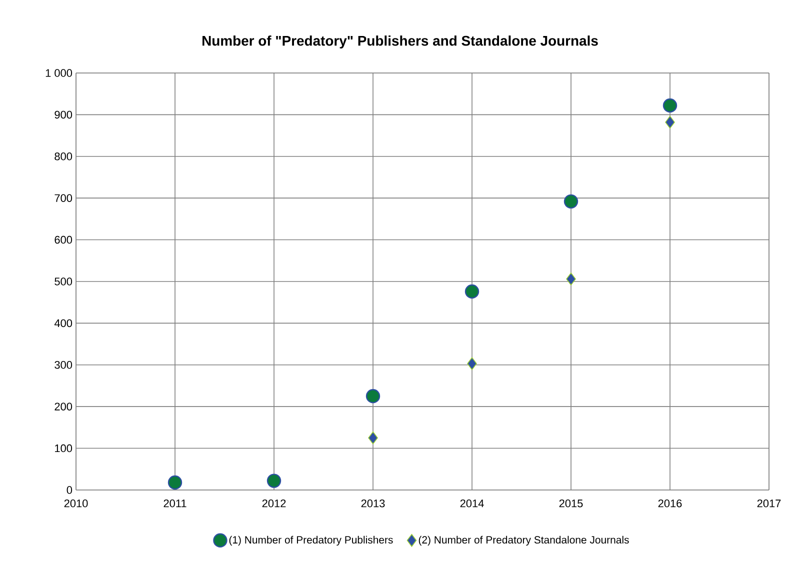 This screenshot has height=573, width=801. I want to click on x-tick-label: 2017, so click(769, 504).